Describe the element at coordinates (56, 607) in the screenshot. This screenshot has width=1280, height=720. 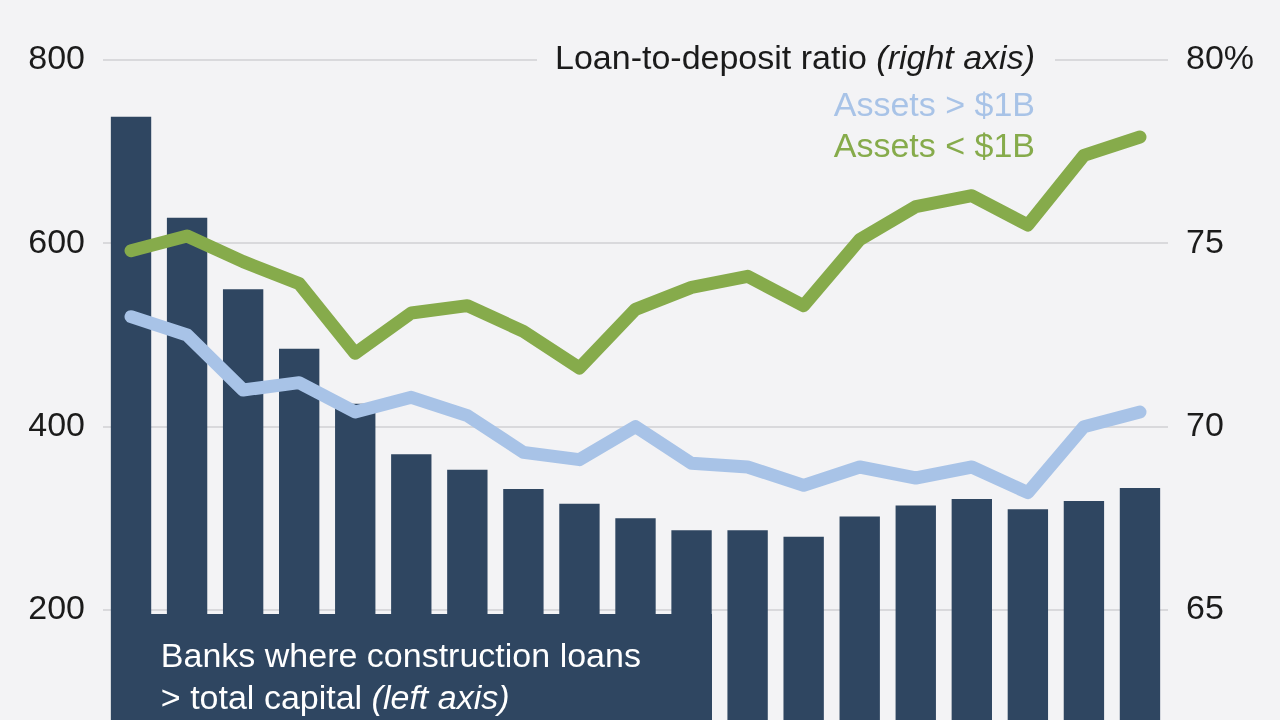
I see `y-tick-label: 200` at that location.